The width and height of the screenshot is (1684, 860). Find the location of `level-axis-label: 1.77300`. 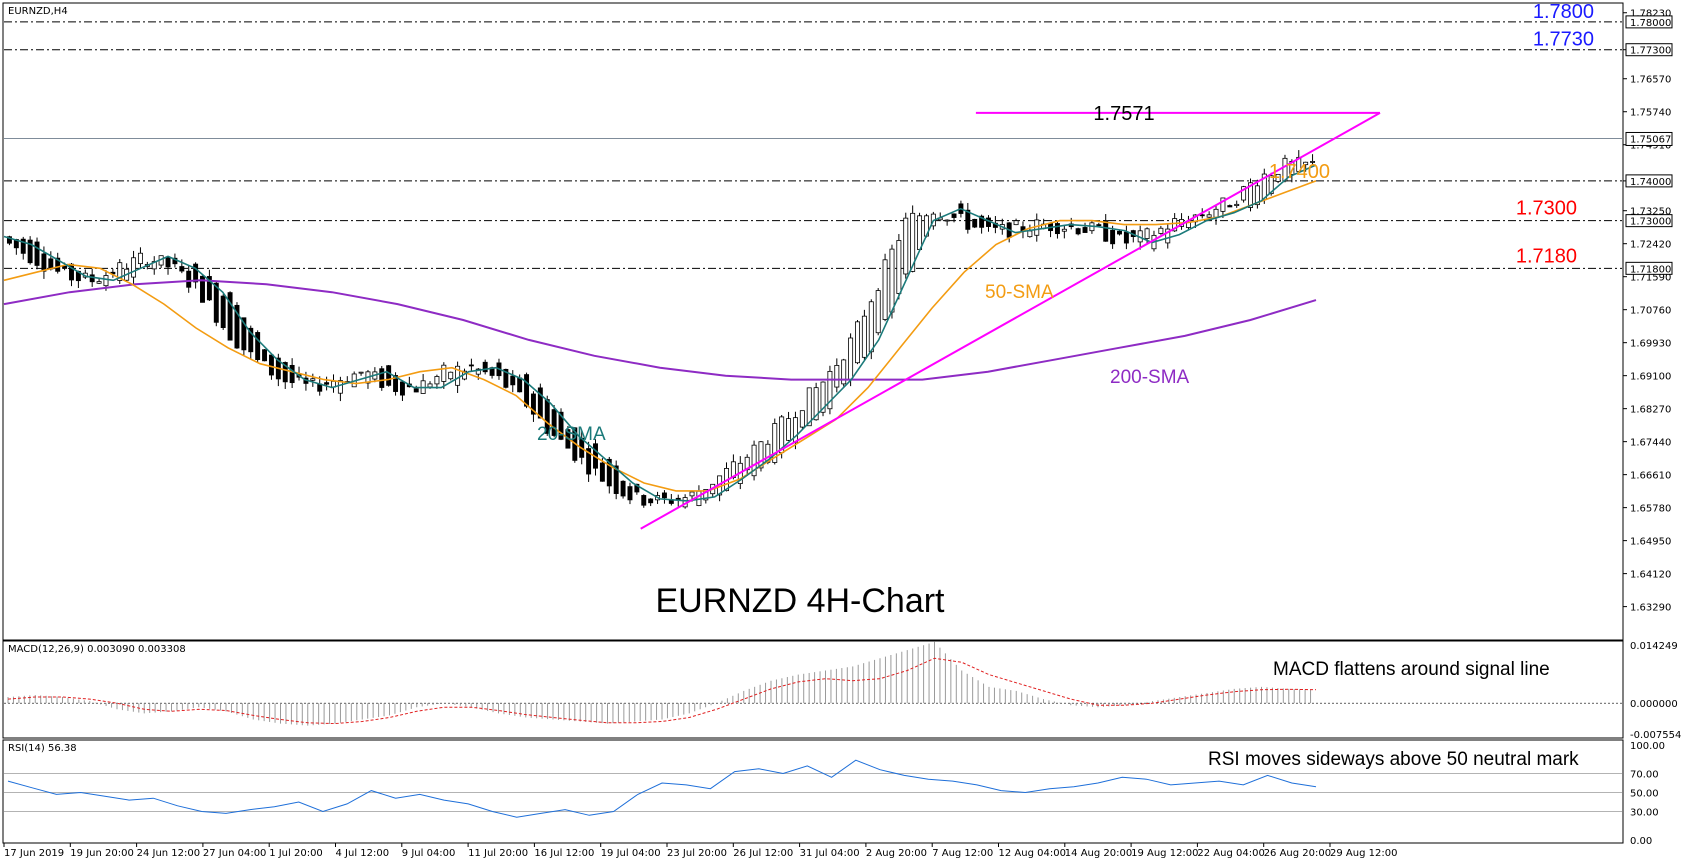

level-axis-label: 1.77300 is located at coordinates (1650, 51).